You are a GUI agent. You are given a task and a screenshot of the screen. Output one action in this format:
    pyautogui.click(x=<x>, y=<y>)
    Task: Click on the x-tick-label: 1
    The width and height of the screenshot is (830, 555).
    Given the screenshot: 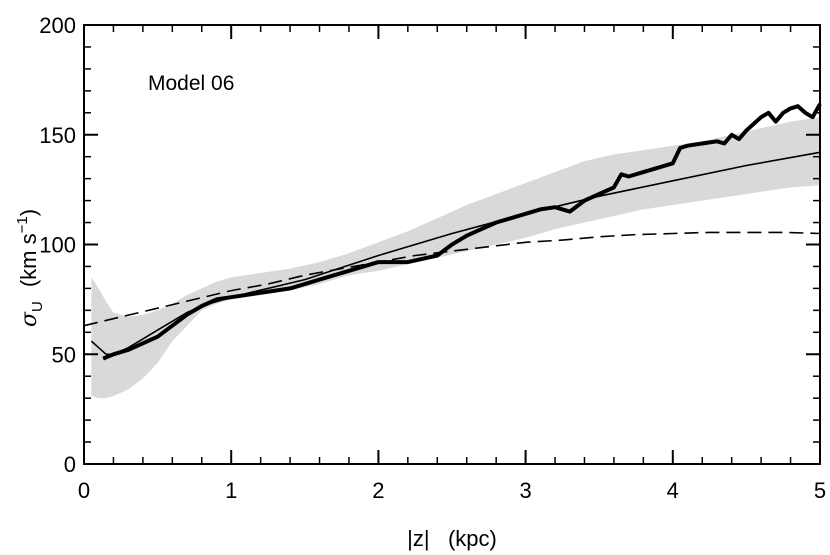 What is the action you would take?
    pyautogui.click(x=231, y=490)
    